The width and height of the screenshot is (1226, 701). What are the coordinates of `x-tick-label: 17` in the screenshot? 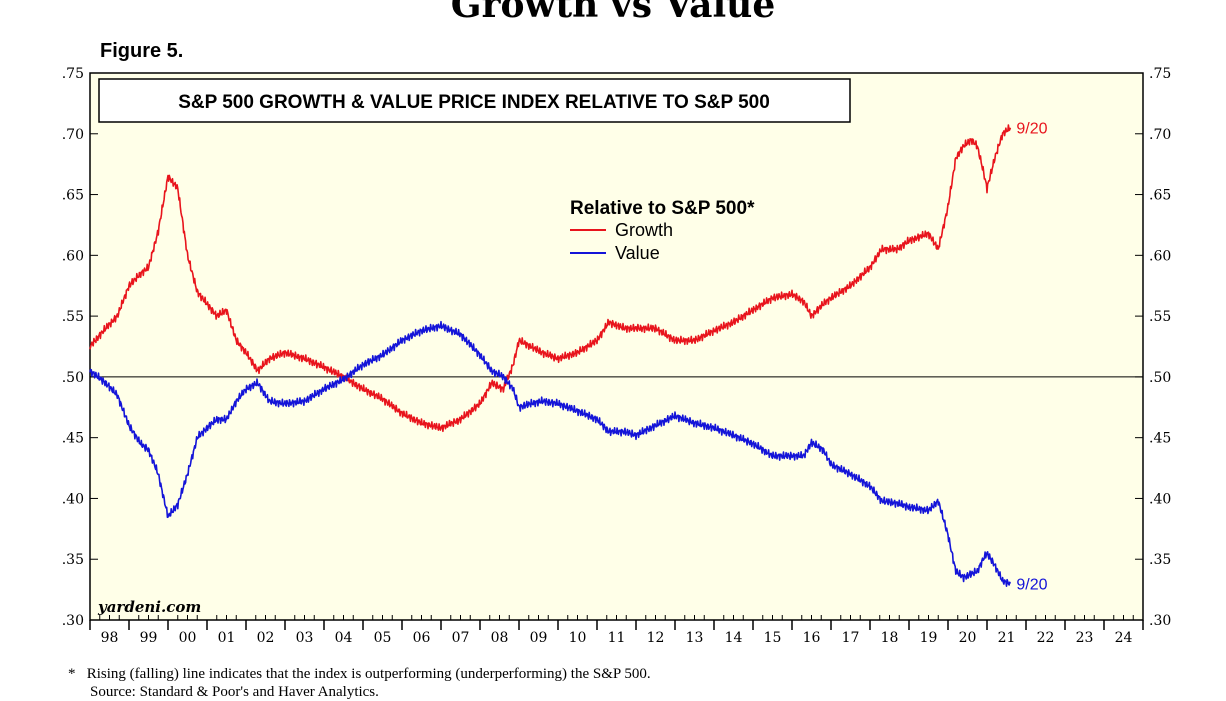 It's located at (851, 638).